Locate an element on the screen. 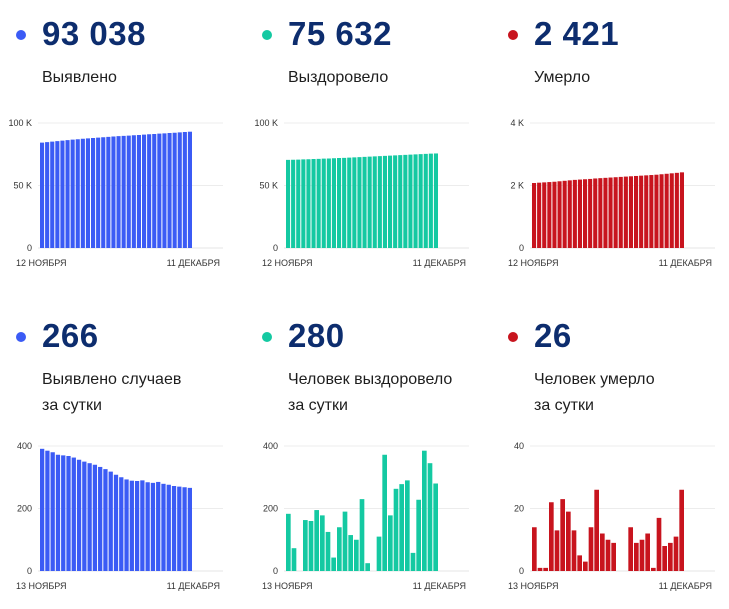  stat-label: Человек умерло is located at coordinates (594, 379).